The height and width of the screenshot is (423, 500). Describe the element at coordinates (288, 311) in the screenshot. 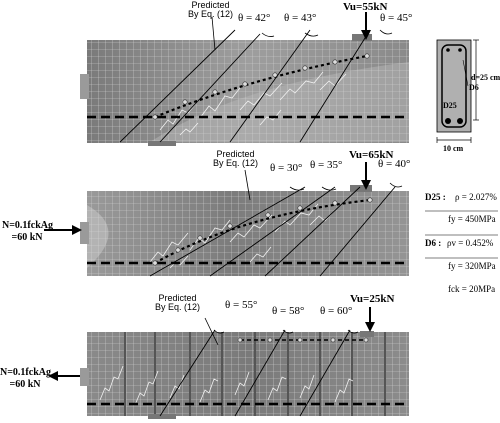

I see `angle-label: θ = 58°` at that location.